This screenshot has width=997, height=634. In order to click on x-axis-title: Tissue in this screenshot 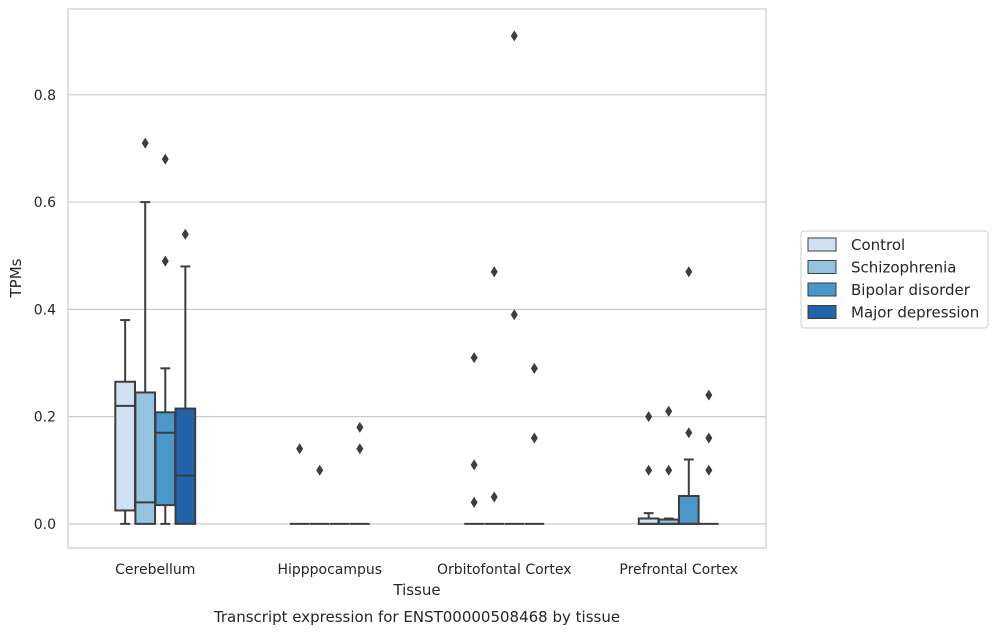, I will do `click(416, 590)`.